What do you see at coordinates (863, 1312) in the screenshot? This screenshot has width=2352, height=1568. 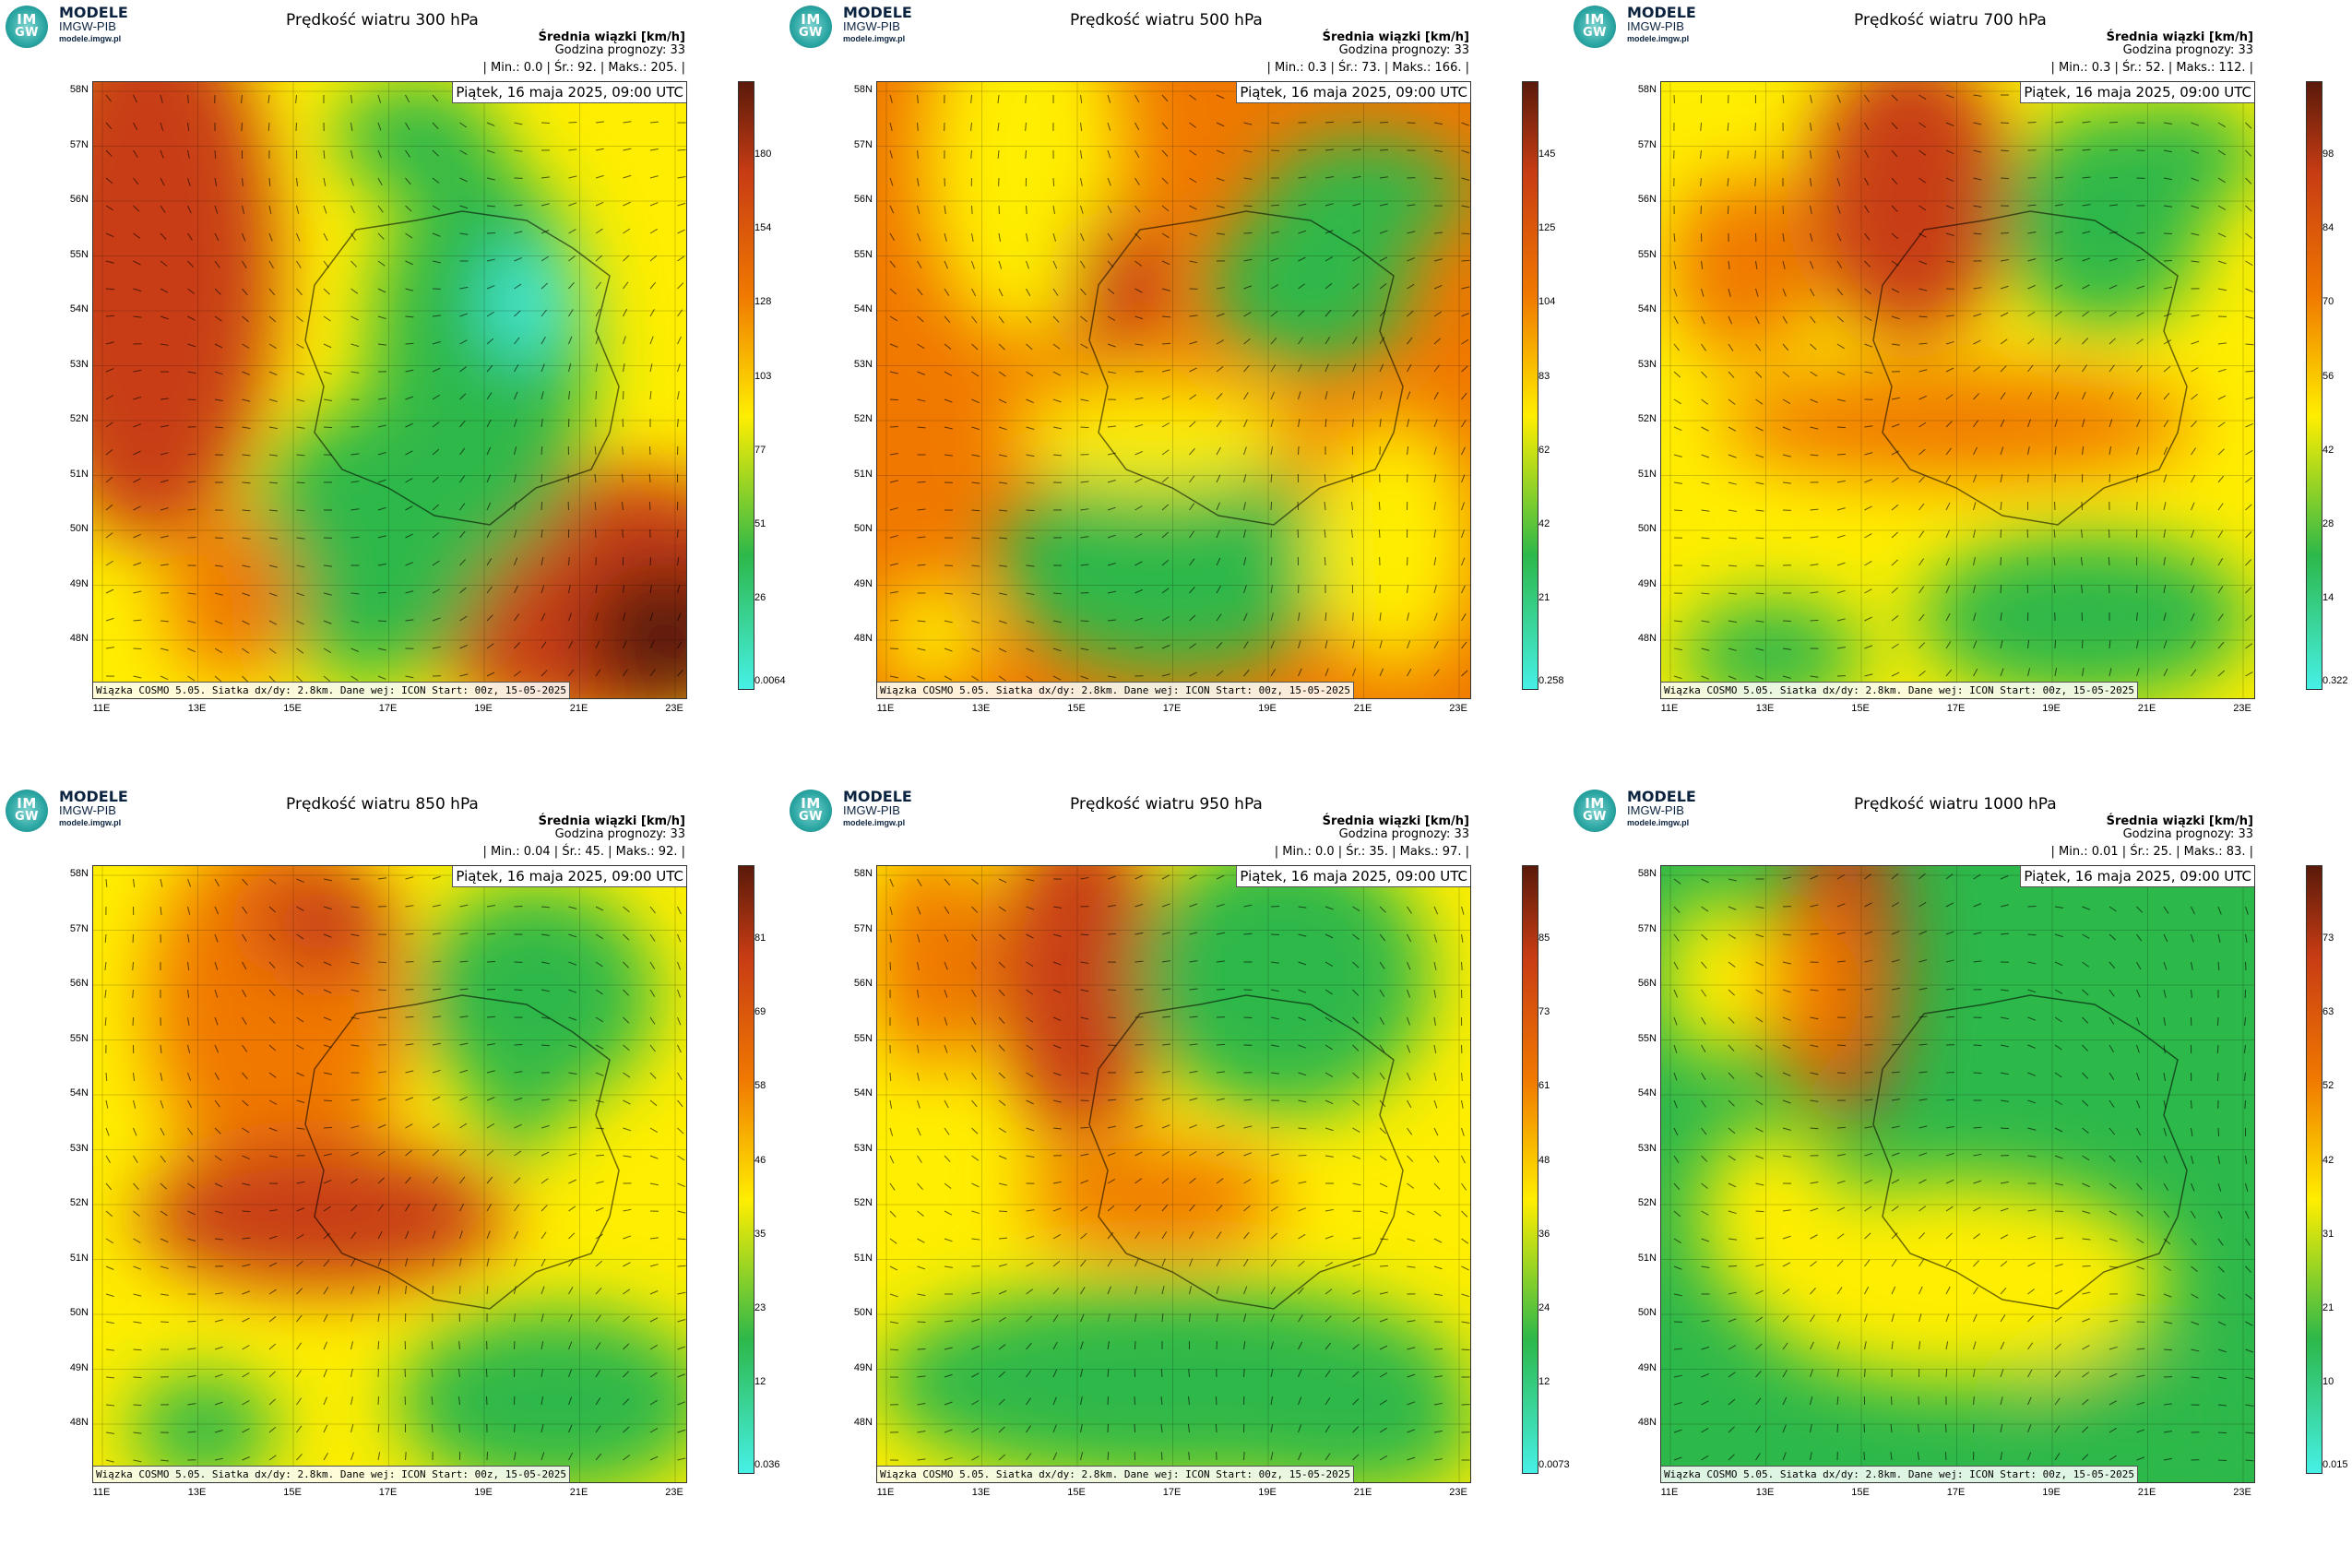 I see `latitude-label: 50N` at bounding box center [863, 1312].